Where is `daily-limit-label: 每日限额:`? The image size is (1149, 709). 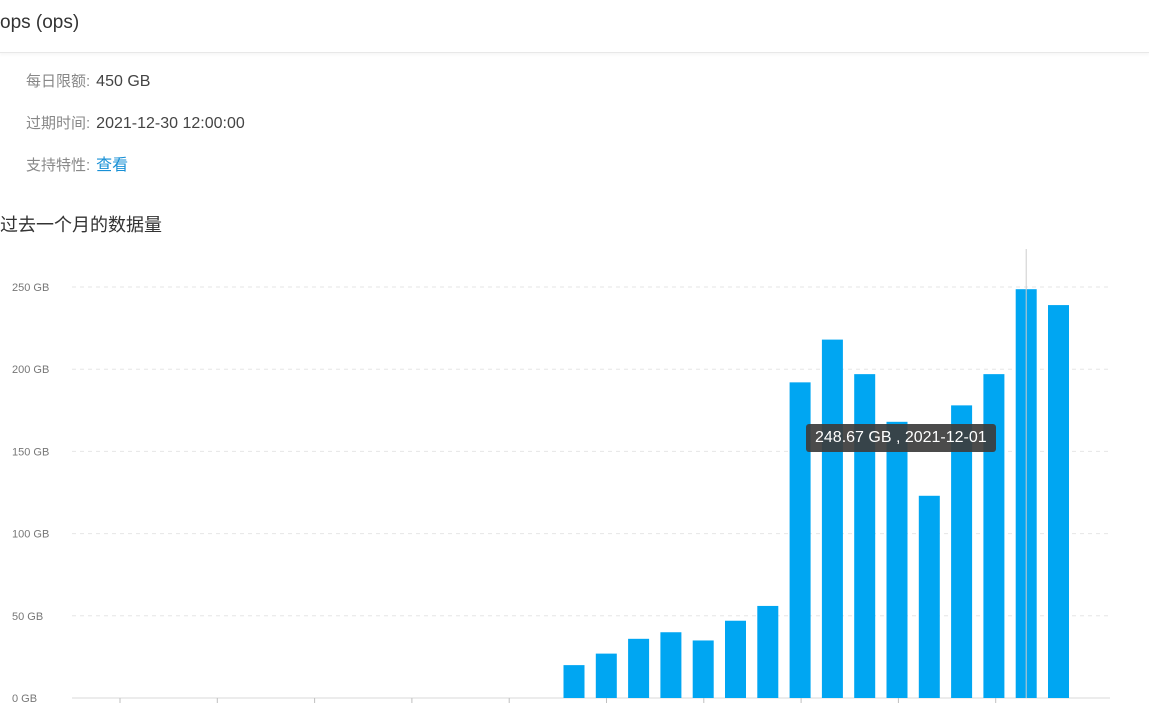
daily-limit-label: 每日限额: is located at coordinates (58, 81).